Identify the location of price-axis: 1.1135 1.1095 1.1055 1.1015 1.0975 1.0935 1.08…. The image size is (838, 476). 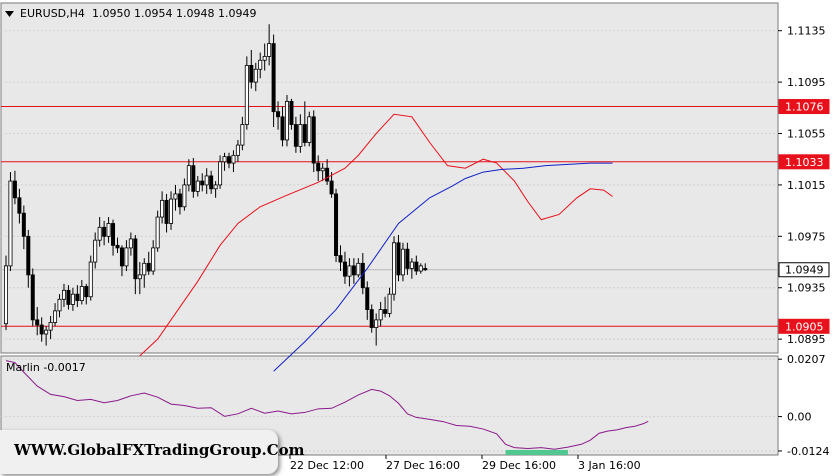
(804, 185).